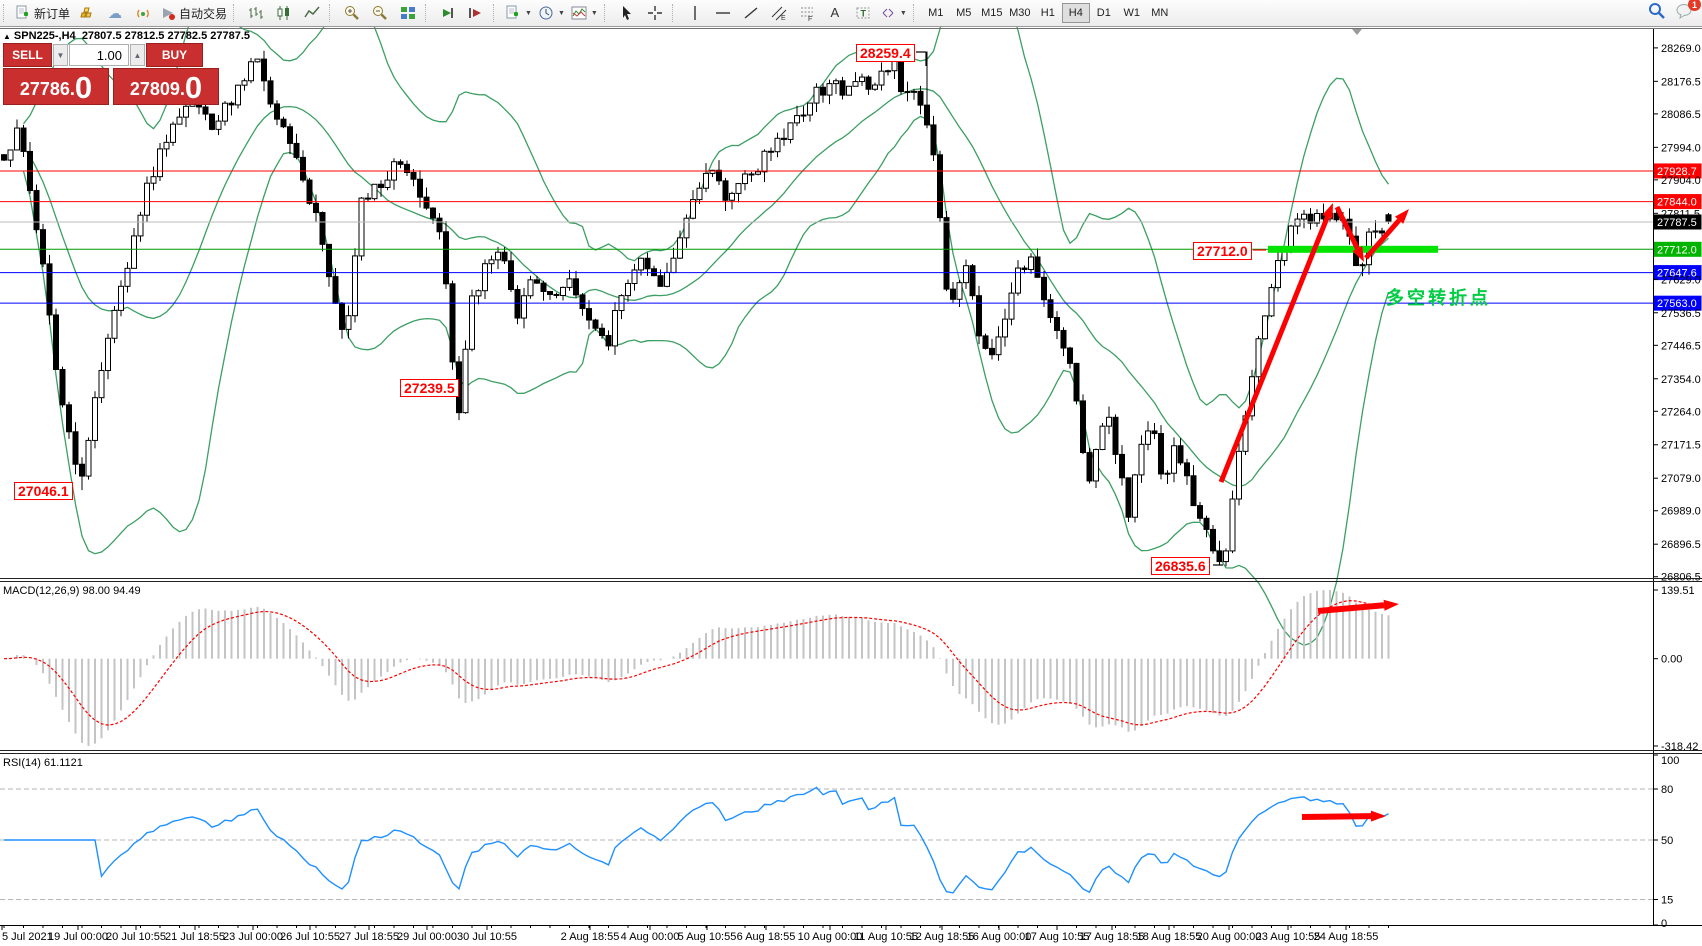 The height and width of the screenshot is (946, 1702). I want to click on zoom-in-button, so click(352, 13).